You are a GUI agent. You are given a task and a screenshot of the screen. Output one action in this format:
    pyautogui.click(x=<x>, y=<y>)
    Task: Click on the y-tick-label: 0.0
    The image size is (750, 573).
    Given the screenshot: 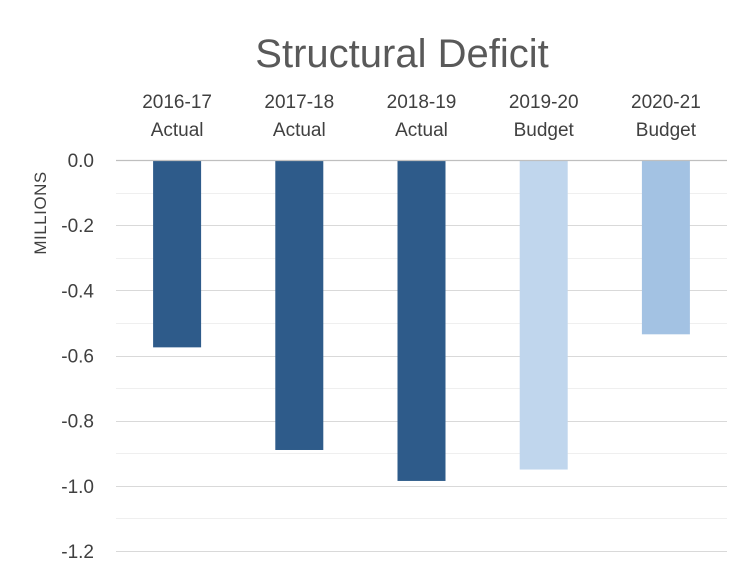 What is the action you would take?
    pyautogui.click(x=81, y=161)
    